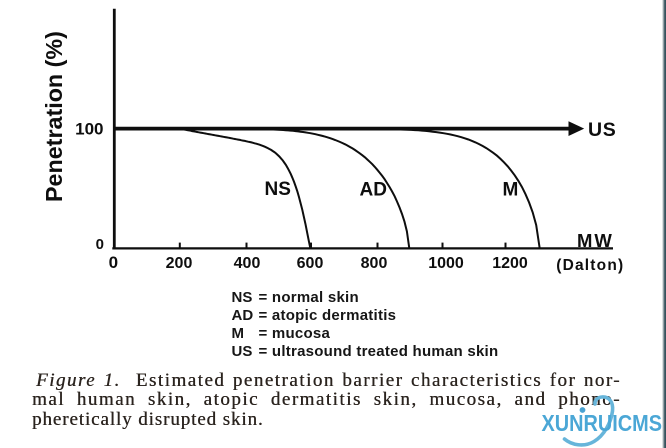 The image size is (666, 448). Describe the element at coordinates (373, 190) in the screenshot. I see `svg-text: AD` at that location.